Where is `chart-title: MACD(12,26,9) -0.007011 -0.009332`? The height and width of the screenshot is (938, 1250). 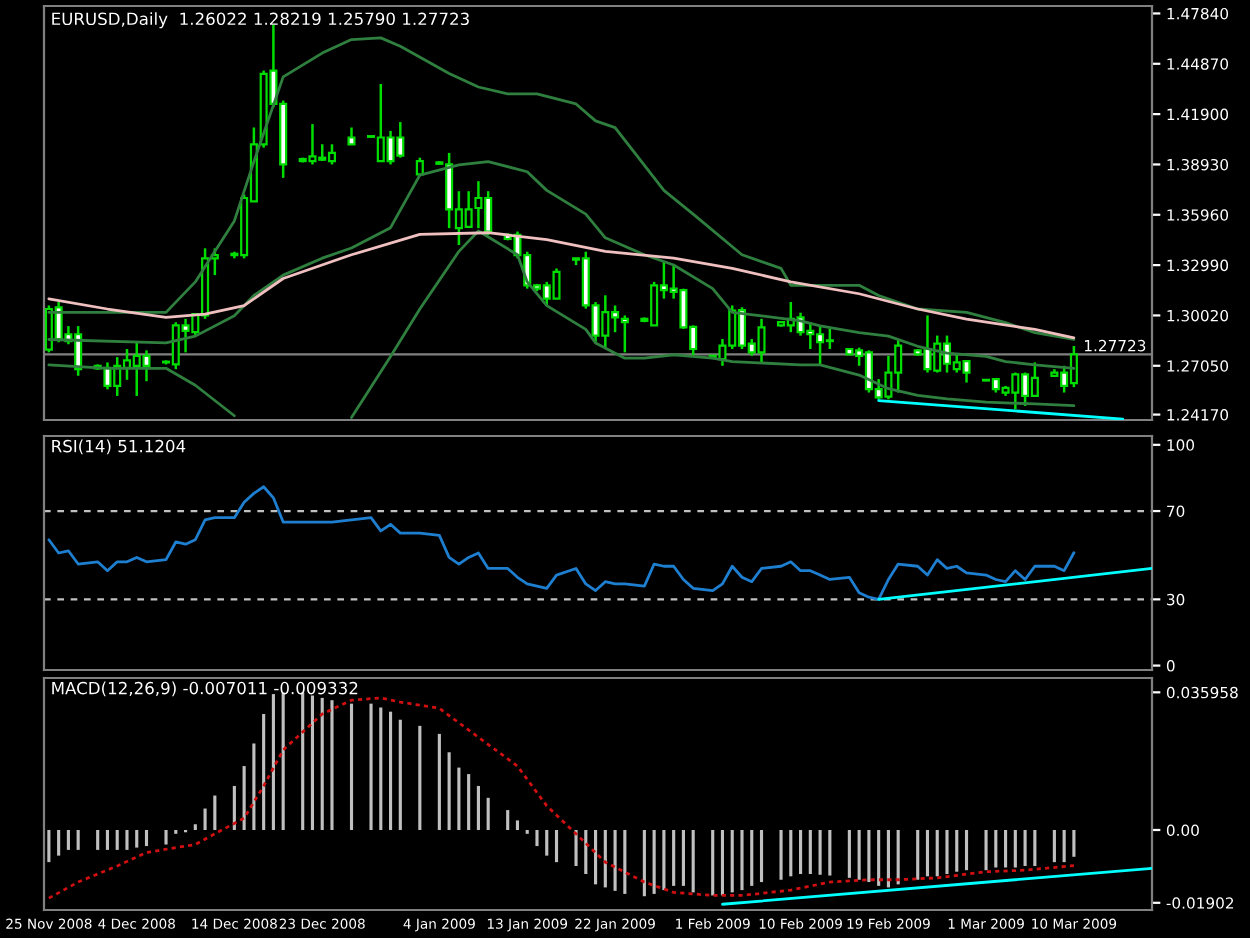
chart-title: MACD(12,26,9) -0.007011 -0.009332 is located at coordinates (205, 689).